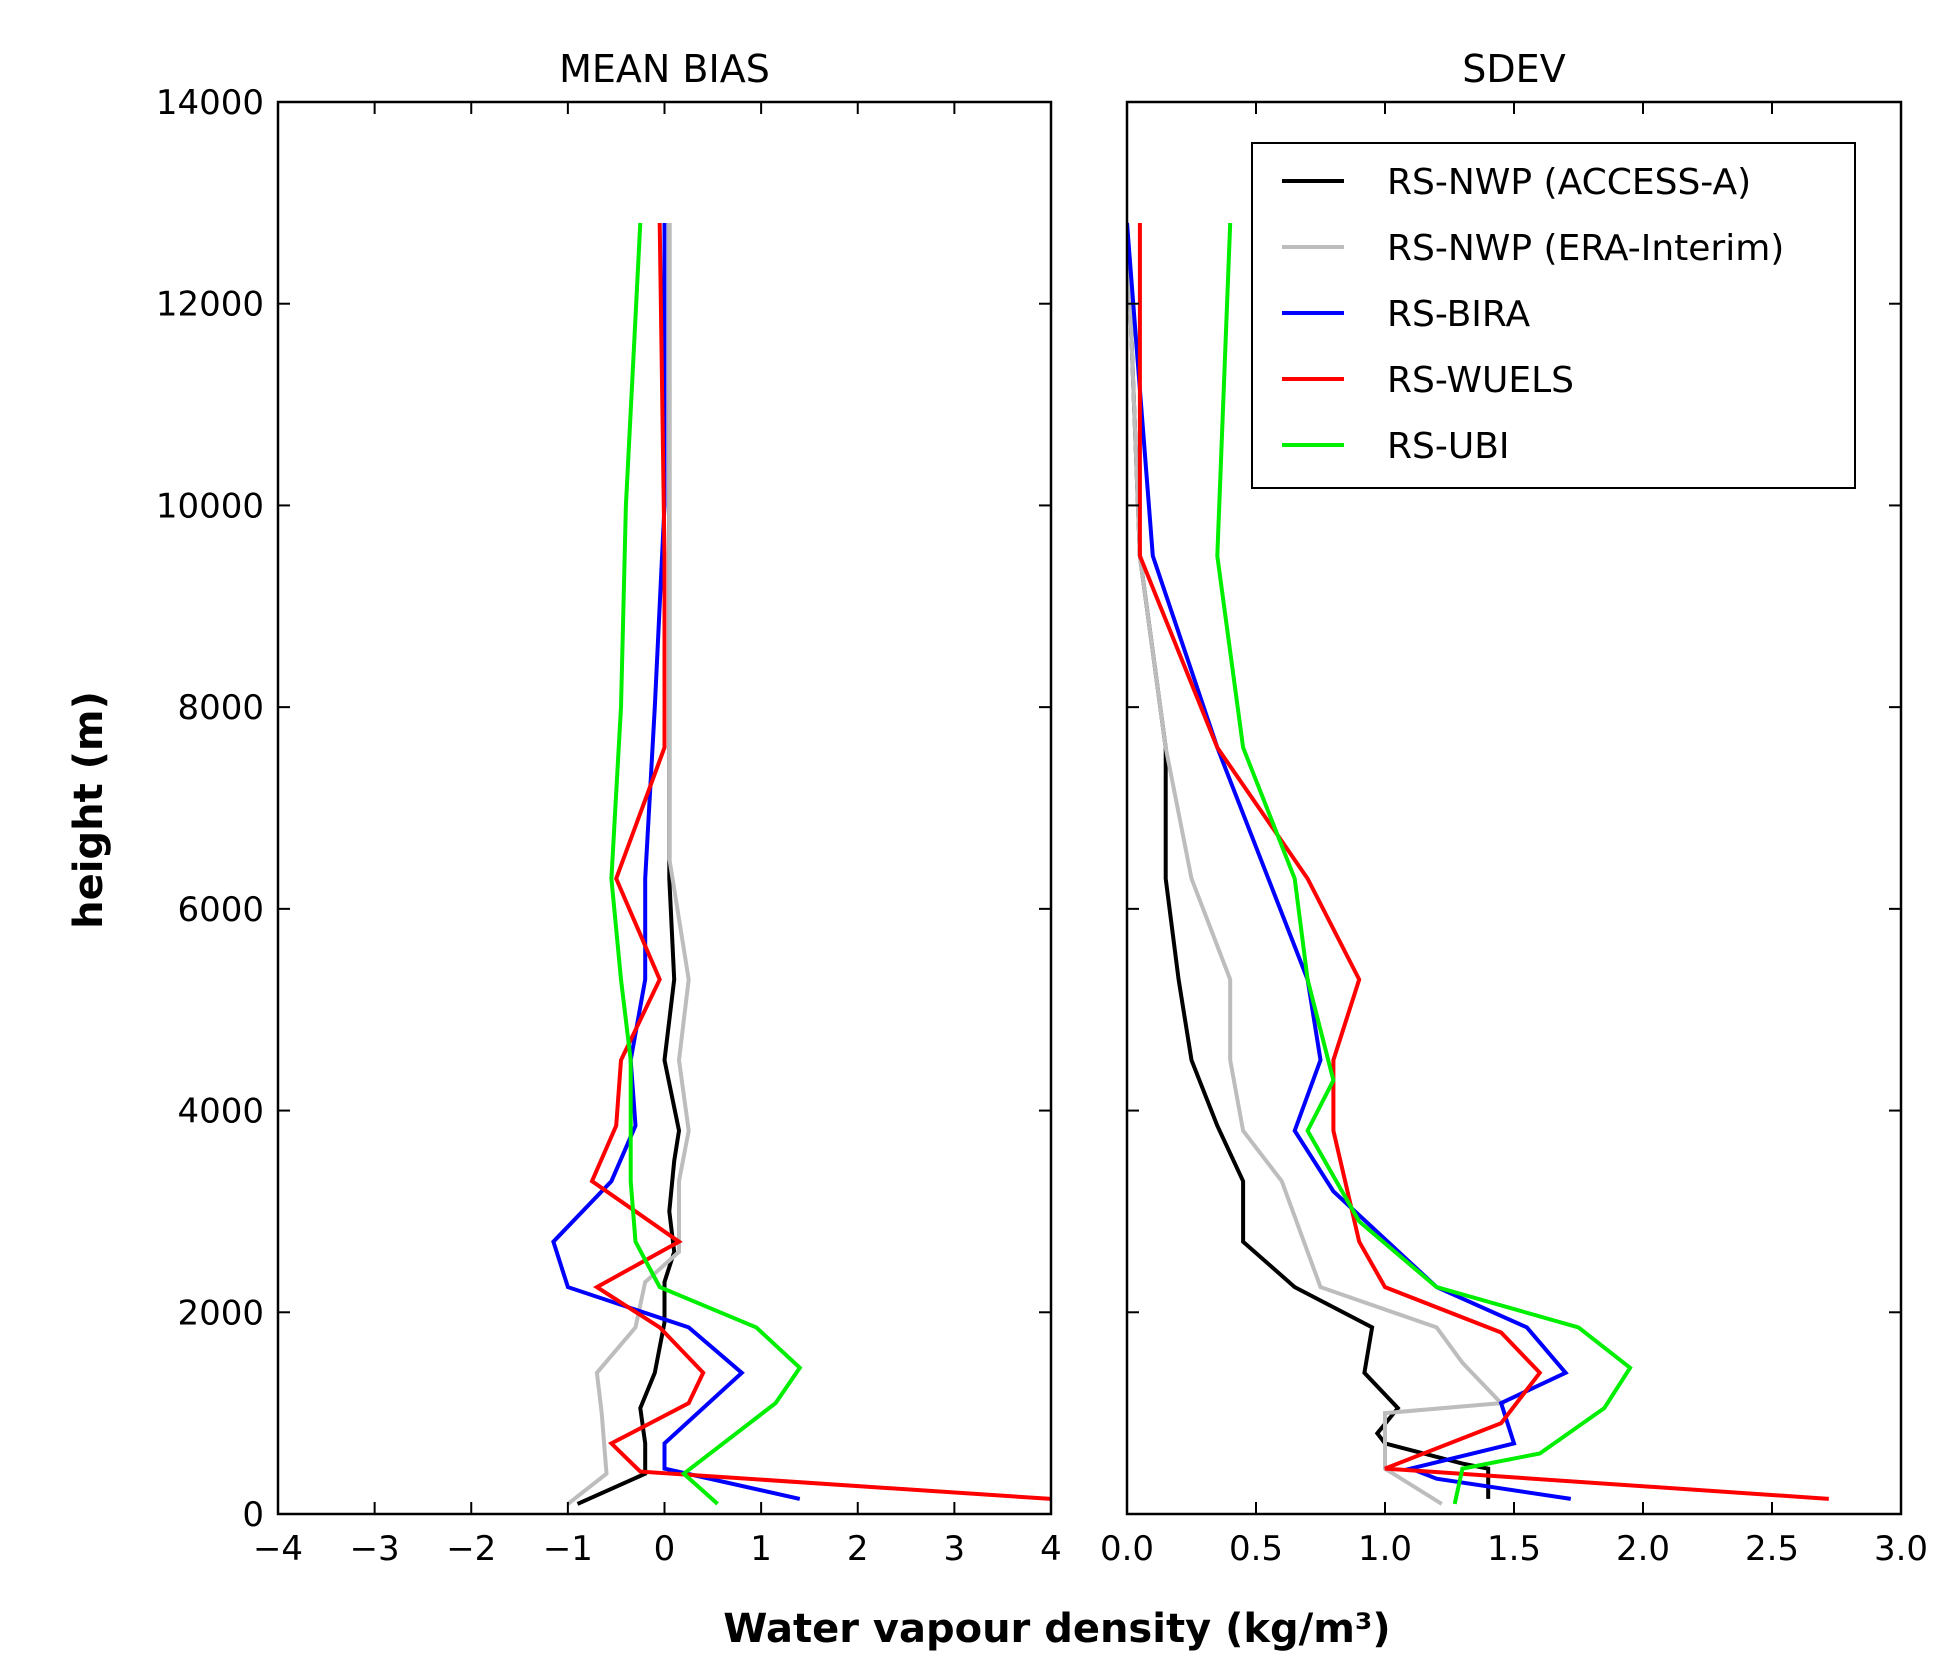 Image resolution: width=1959 pixels, height=1680 pixels. Describe the element at coordinates (278, 1549) in the screenshot. I see `x-tick-label: −4` at that location.